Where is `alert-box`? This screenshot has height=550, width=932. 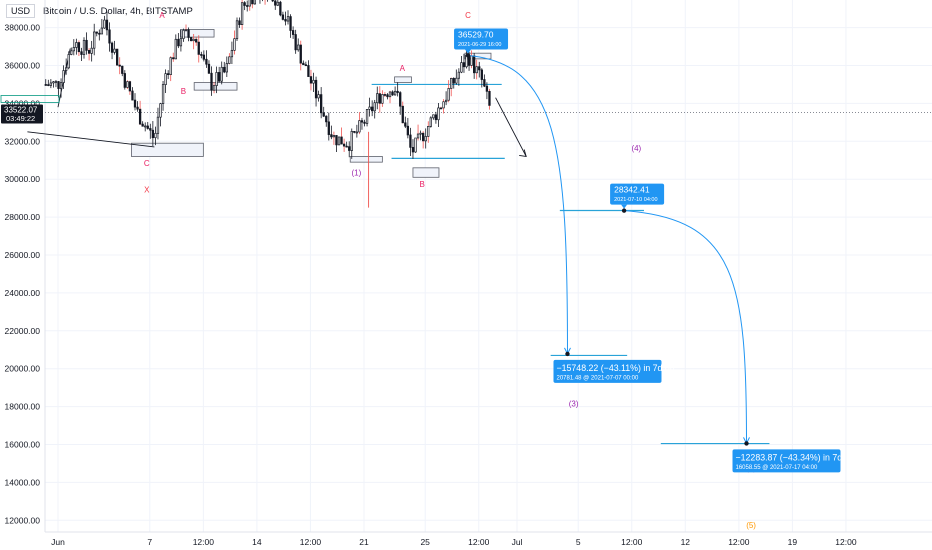
alert-box is located at coordinates (30, 99).